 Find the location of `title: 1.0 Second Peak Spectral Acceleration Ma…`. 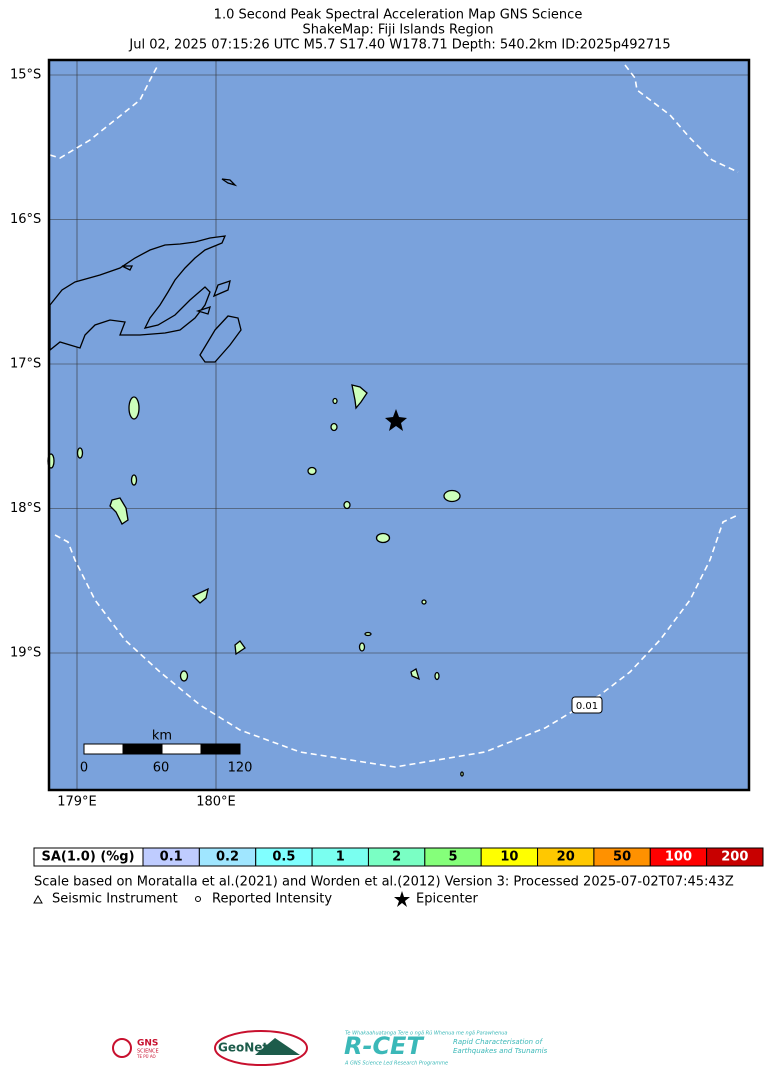

title: 1.0 Second Peak Spectral Acceleration Ma… is located at coordinates (398, 15).